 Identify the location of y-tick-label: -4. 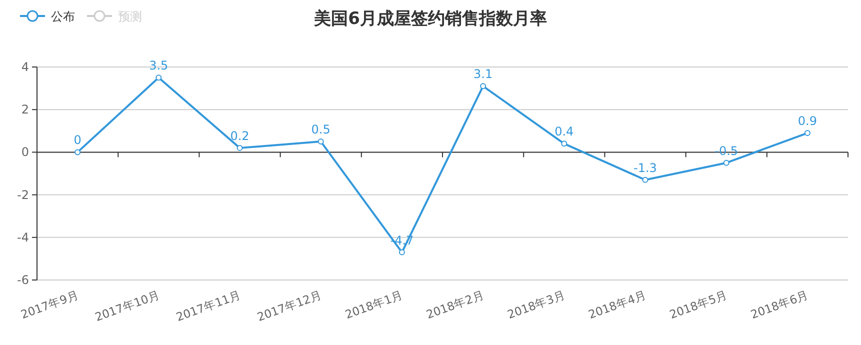
(23, 237).